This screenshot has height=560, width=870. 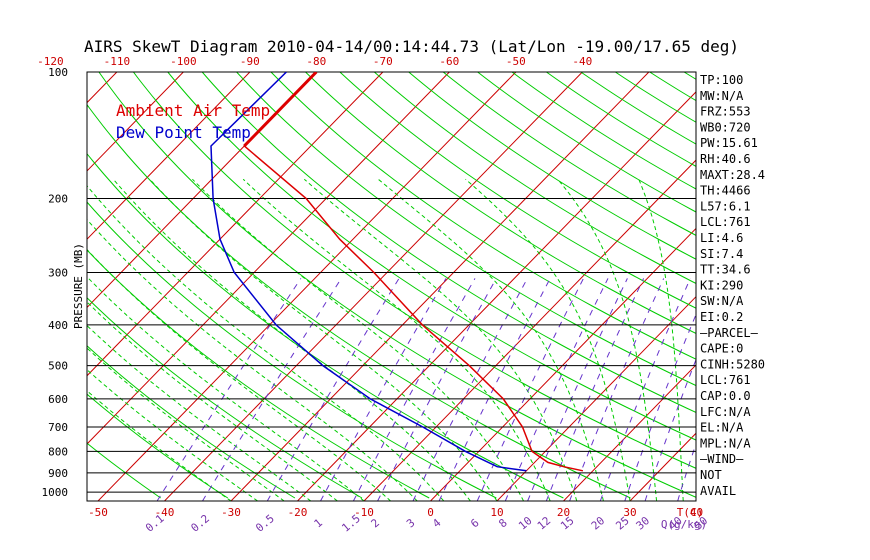 What do you see at coordinates (58, 72) in the screenshot?
I see `pressure-tick-label: 100` at bounding box center [58, 72].